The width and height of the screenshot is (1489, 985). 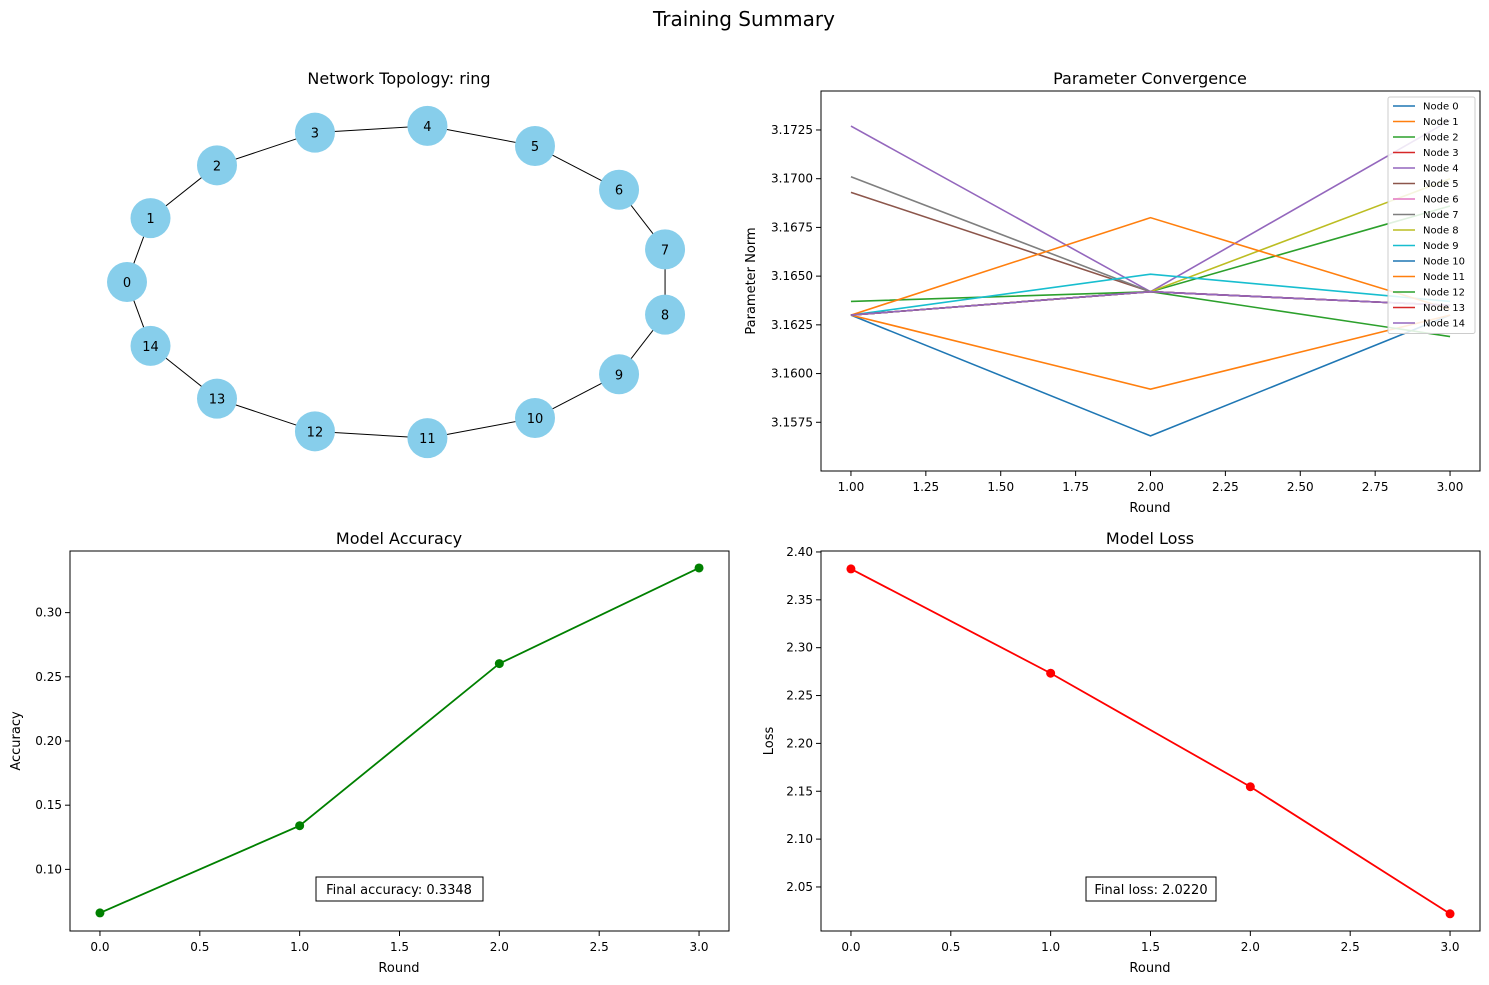 What do you see at coordinates (792, 374) in the screenshot?
I see `y-tick-label: 3.1600` at bounding box center [792, 374].